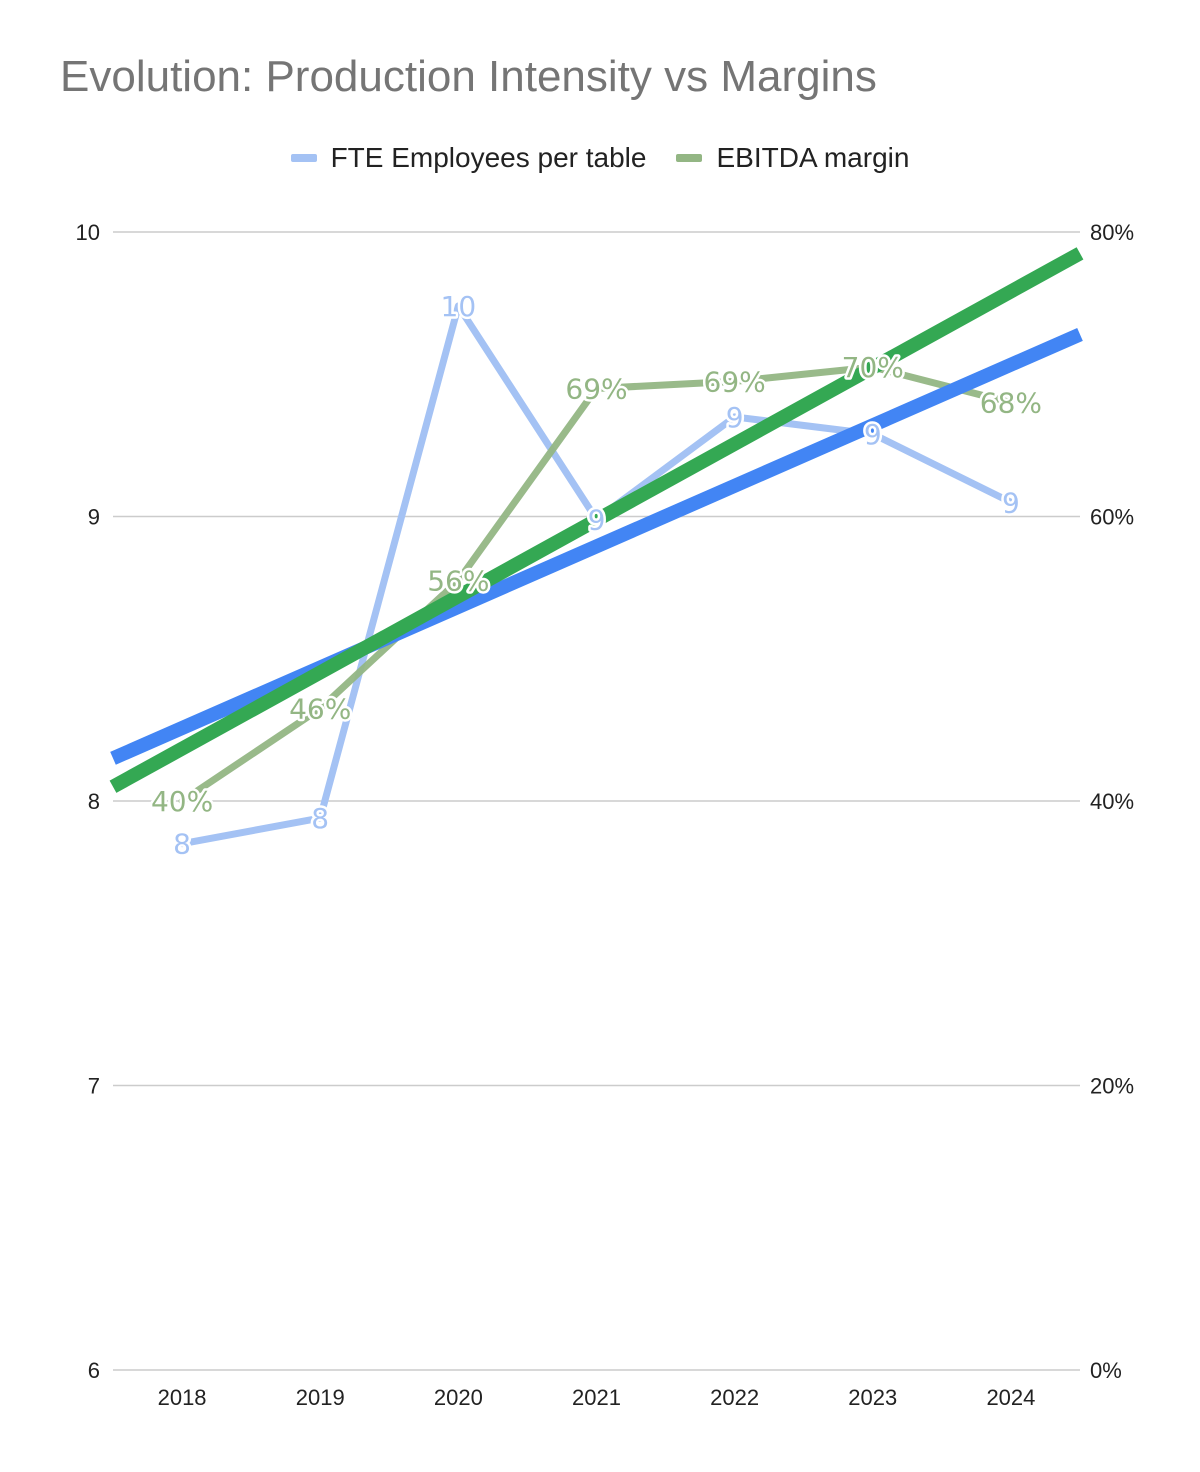  What do you see at coordinates (320, 709) in the screenshot?
I see `data-label-ebitda: 46%` at bounding box center [320, 709].